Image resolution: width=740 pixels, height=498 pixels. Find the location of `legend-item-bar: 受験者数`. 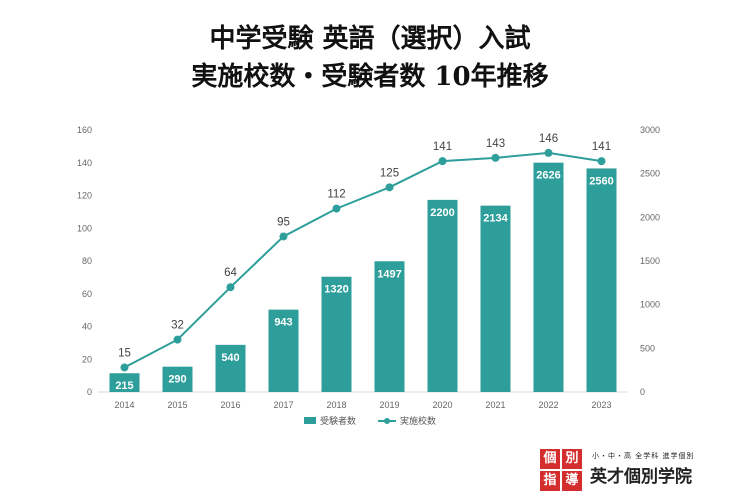

legend-item-bar: 受験者数 is located at coordinates (329, 420).